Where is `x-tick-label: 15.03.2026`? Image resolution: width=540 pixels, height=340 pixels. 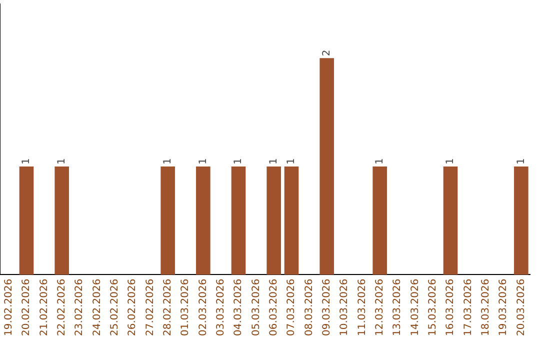 x-tick-label: 15.03.2026 is located at coordinates (432, 307).